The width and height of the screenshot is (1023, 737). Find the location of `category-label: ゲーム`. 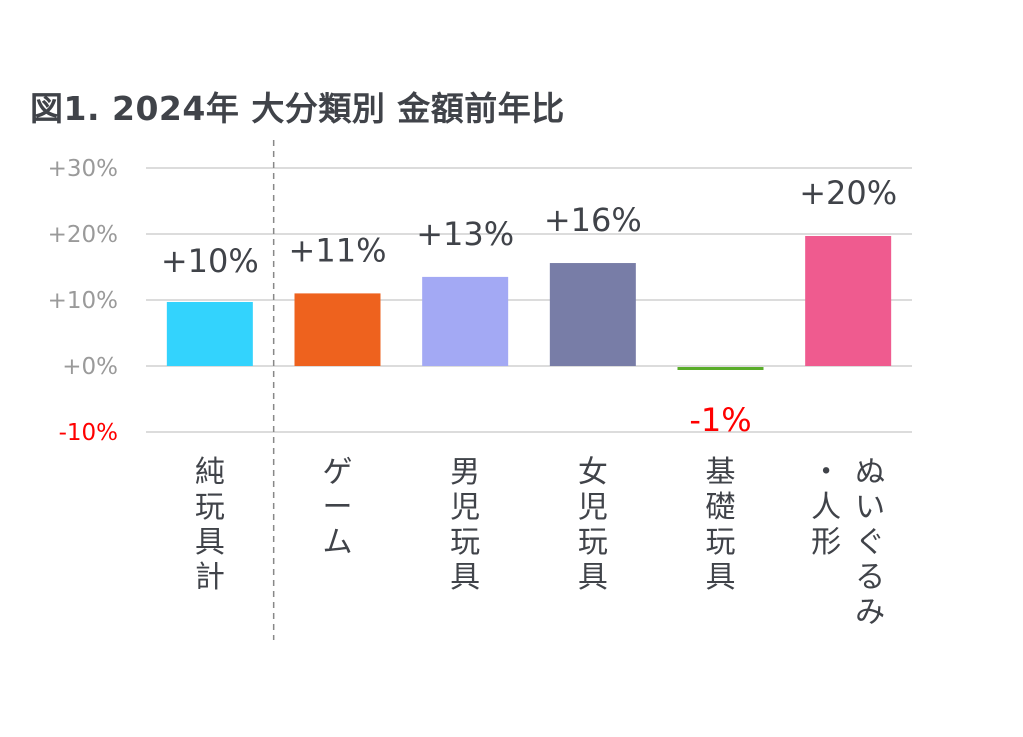

category-label: ゲーム is located at coordinates (338, 507).